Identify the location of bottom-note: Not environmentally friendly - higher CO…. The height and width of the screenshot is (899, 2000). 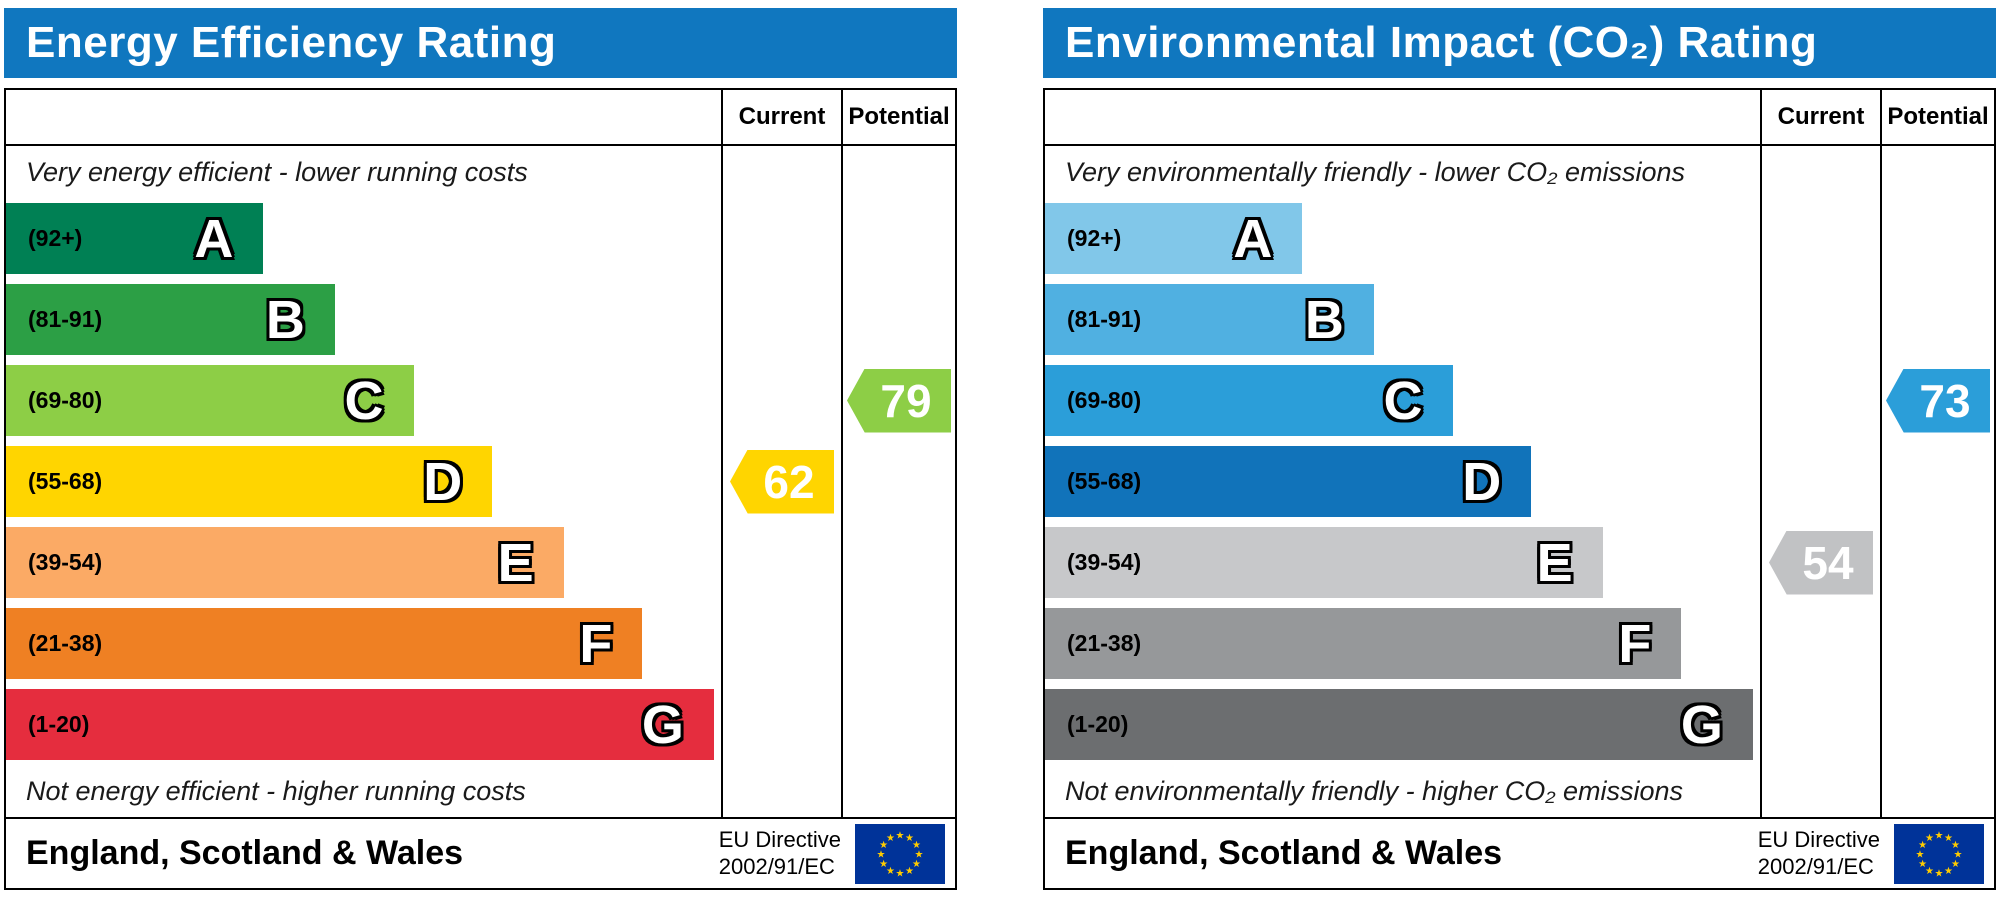
(1374, 790).